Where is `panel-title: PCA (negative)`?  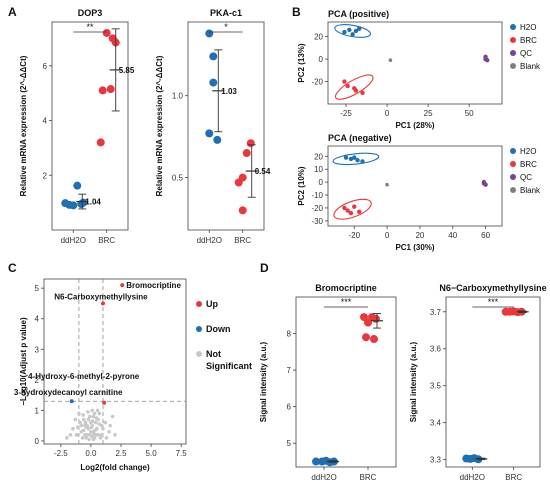 panel-title: PCA (negative) is located at coordinates (360, 138).